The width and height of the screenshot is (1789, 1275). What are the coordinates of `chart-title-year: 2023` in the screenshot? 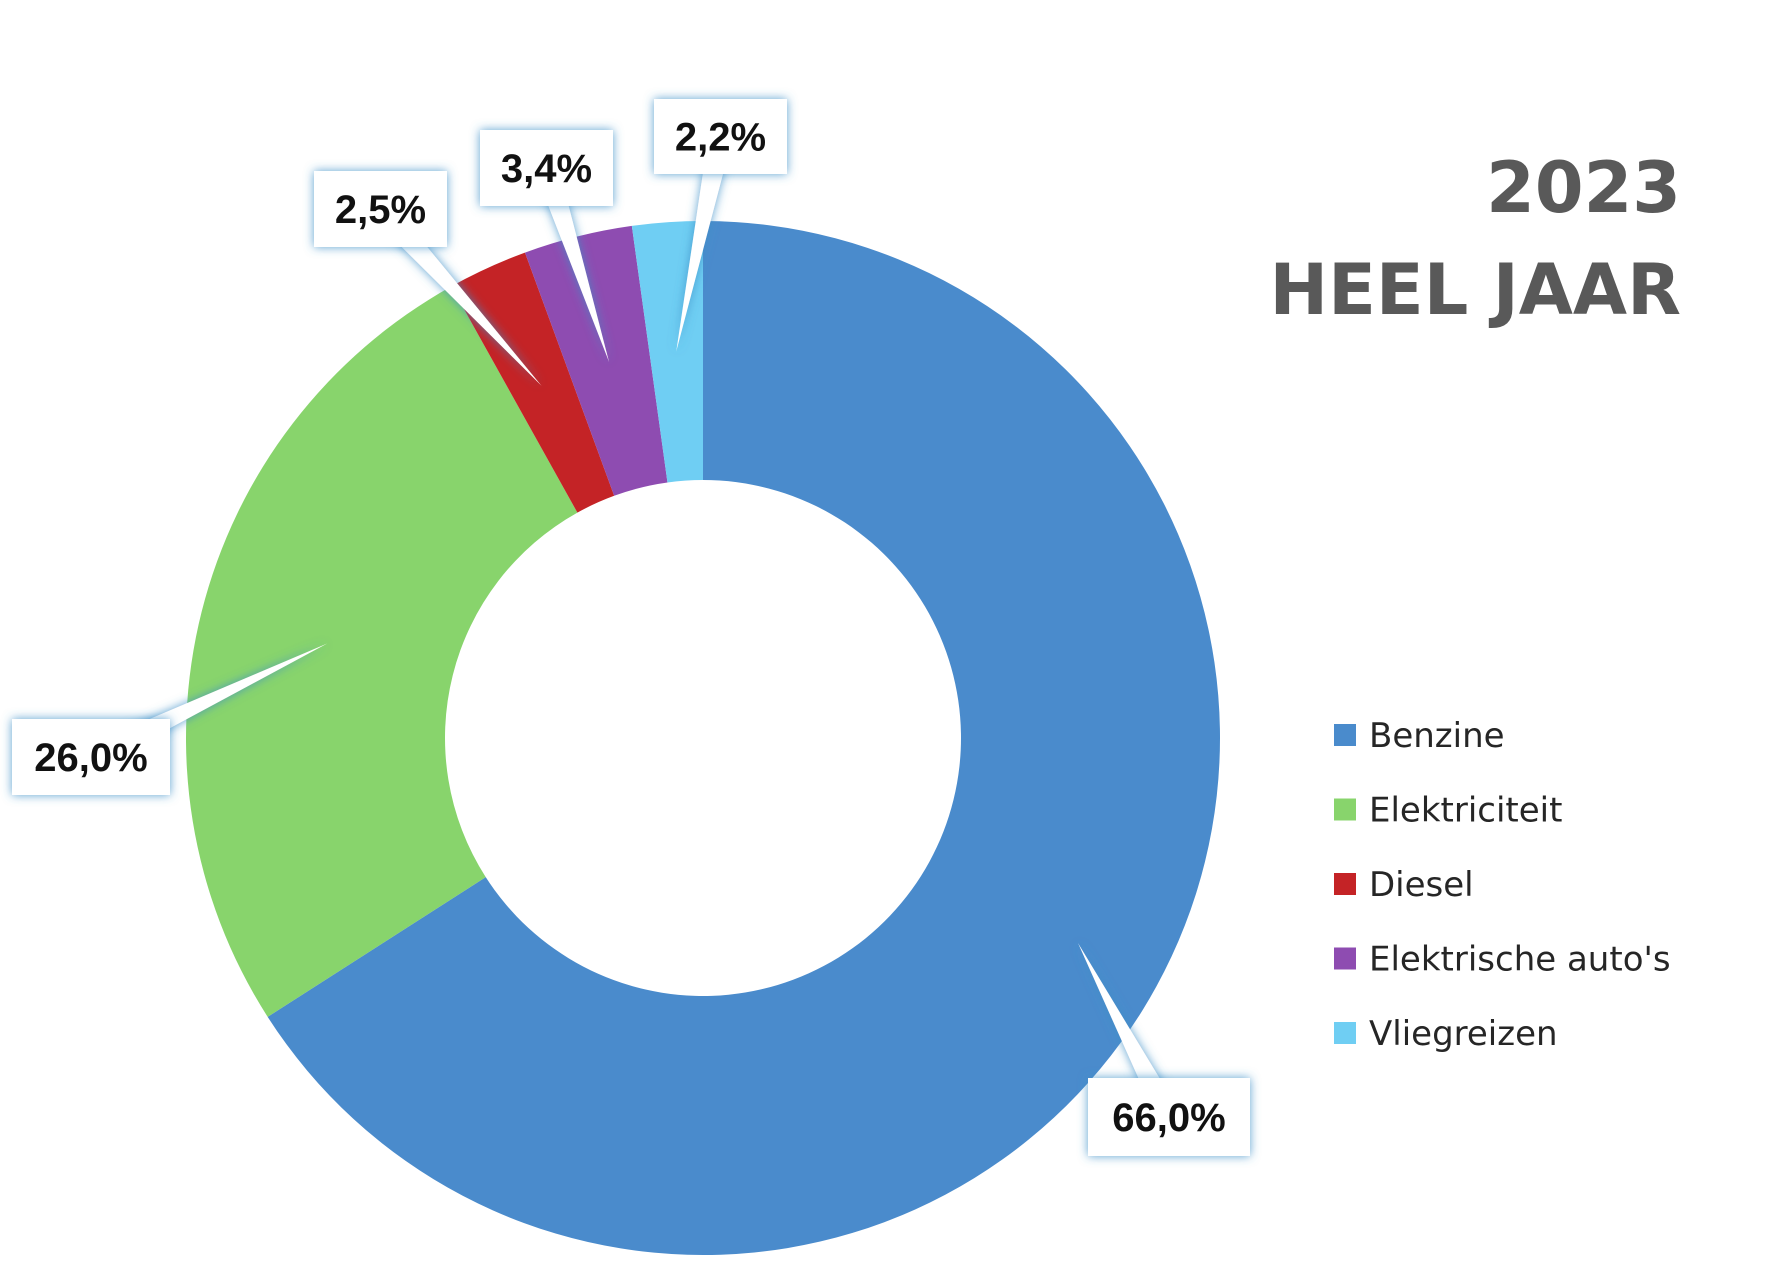 It's located at (1583, 188).